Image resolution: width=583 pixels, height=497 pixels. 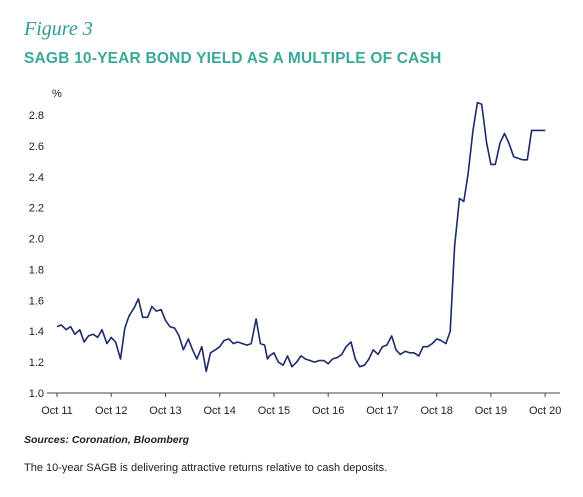 What do you see at coordinates (36, 301) in the screenshot?
I see `y-tick-label: 1.6` at bounding box center [36, 301].